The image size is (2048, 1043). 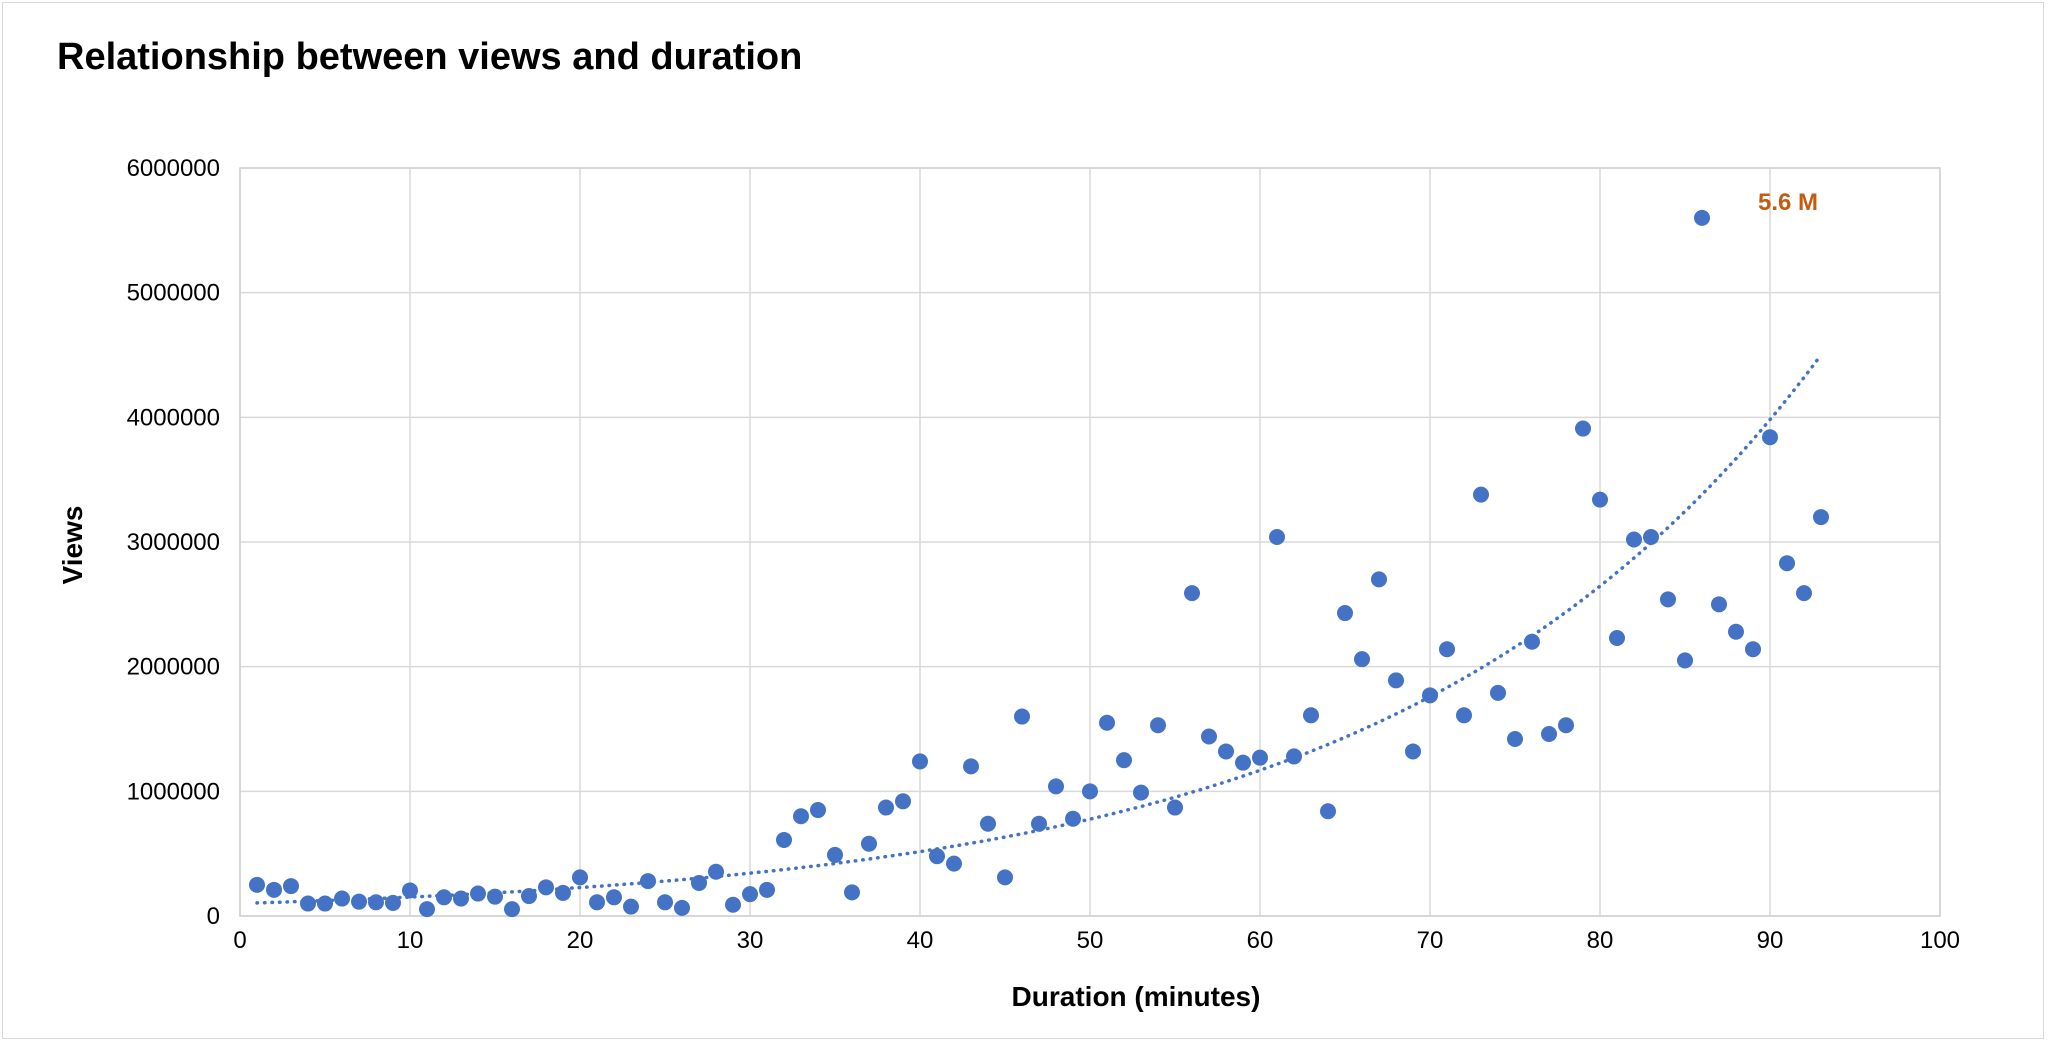 I want to click on x-tick-label: 50, so click(x=1090, y=940).